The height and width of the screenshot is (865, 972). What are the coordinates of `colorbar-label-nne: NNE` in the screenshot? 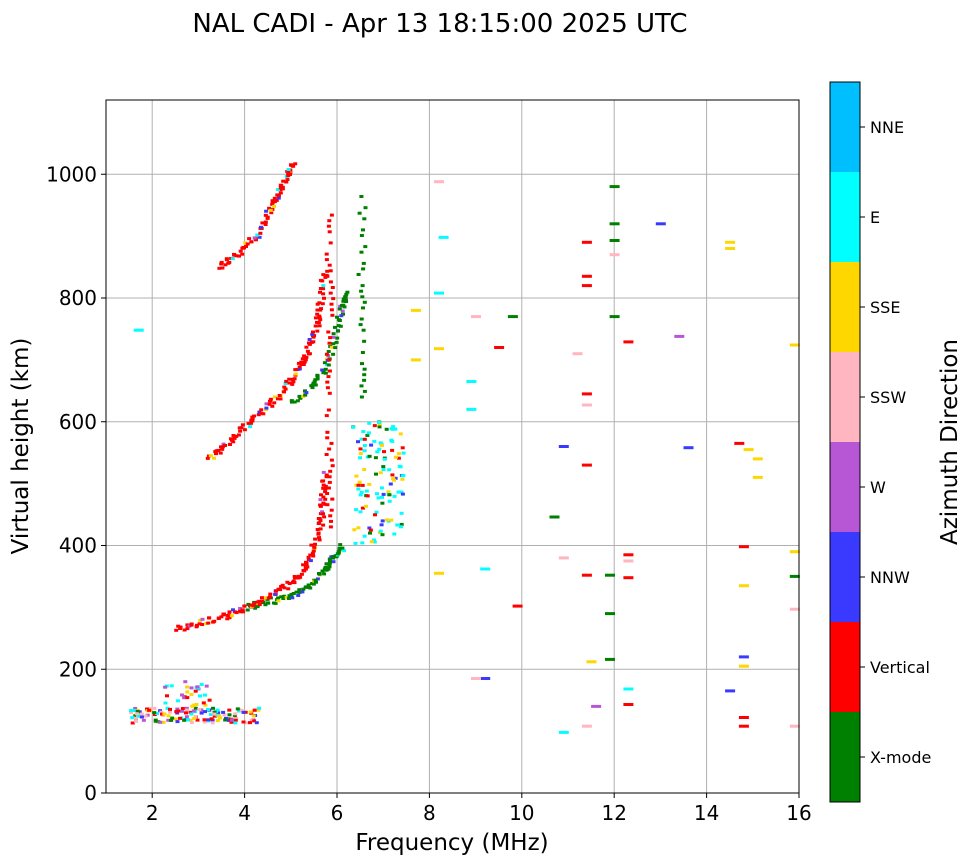 It's located at (887, 127).